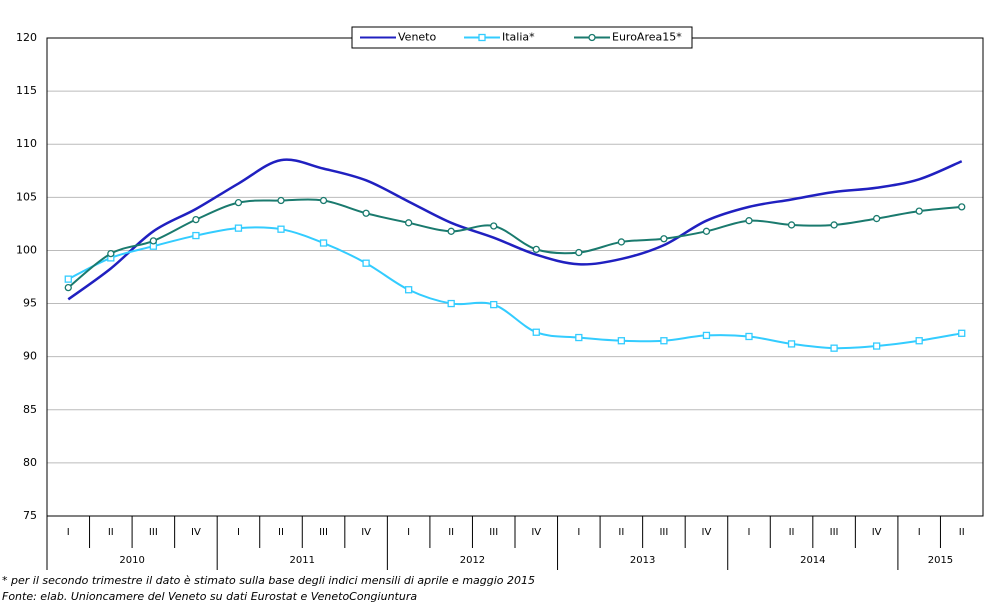 Image resolution: width=984 pixels, height=612 pixels. What do you see at coordinates (30, 462) in the screenshot?
I see `y-tick-label: 80` at bounding box center [30, 462].